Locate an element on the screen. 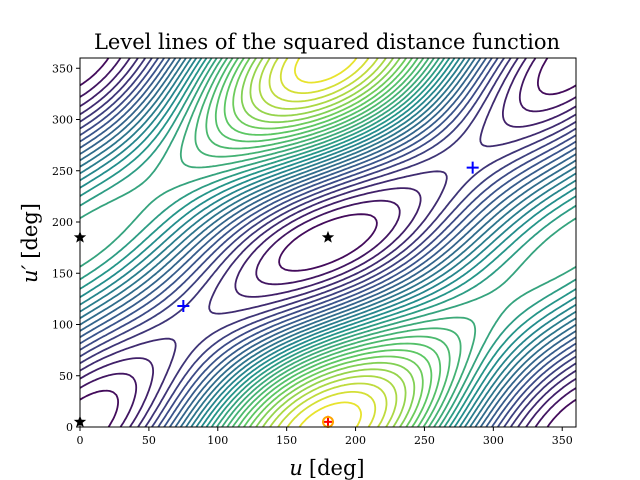 This screenshot has width=640, height=480. x-tick-label: 300 is located at coordinates (493, 440).